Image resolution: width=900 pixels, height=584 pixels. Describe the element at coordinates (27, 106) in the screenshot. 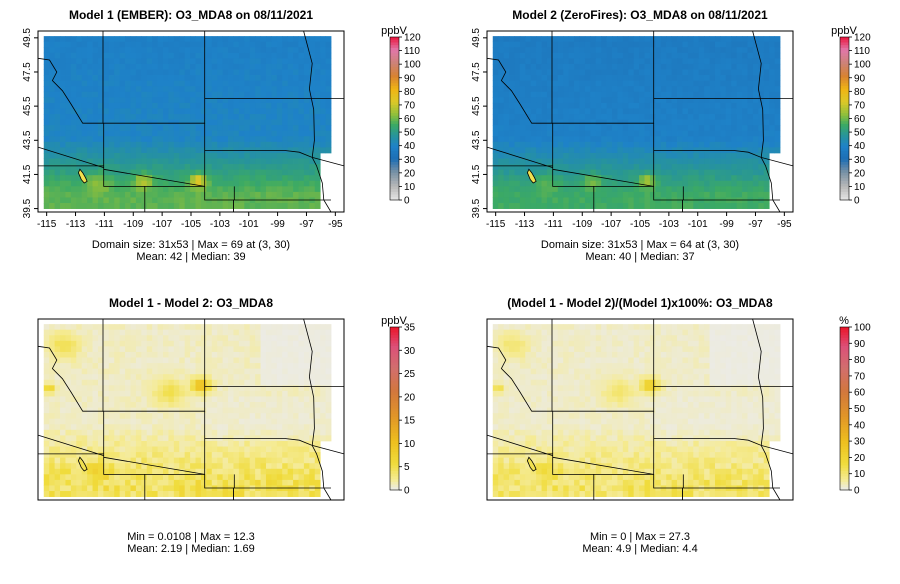

I see `y-tick-label: 45.5` at that location.